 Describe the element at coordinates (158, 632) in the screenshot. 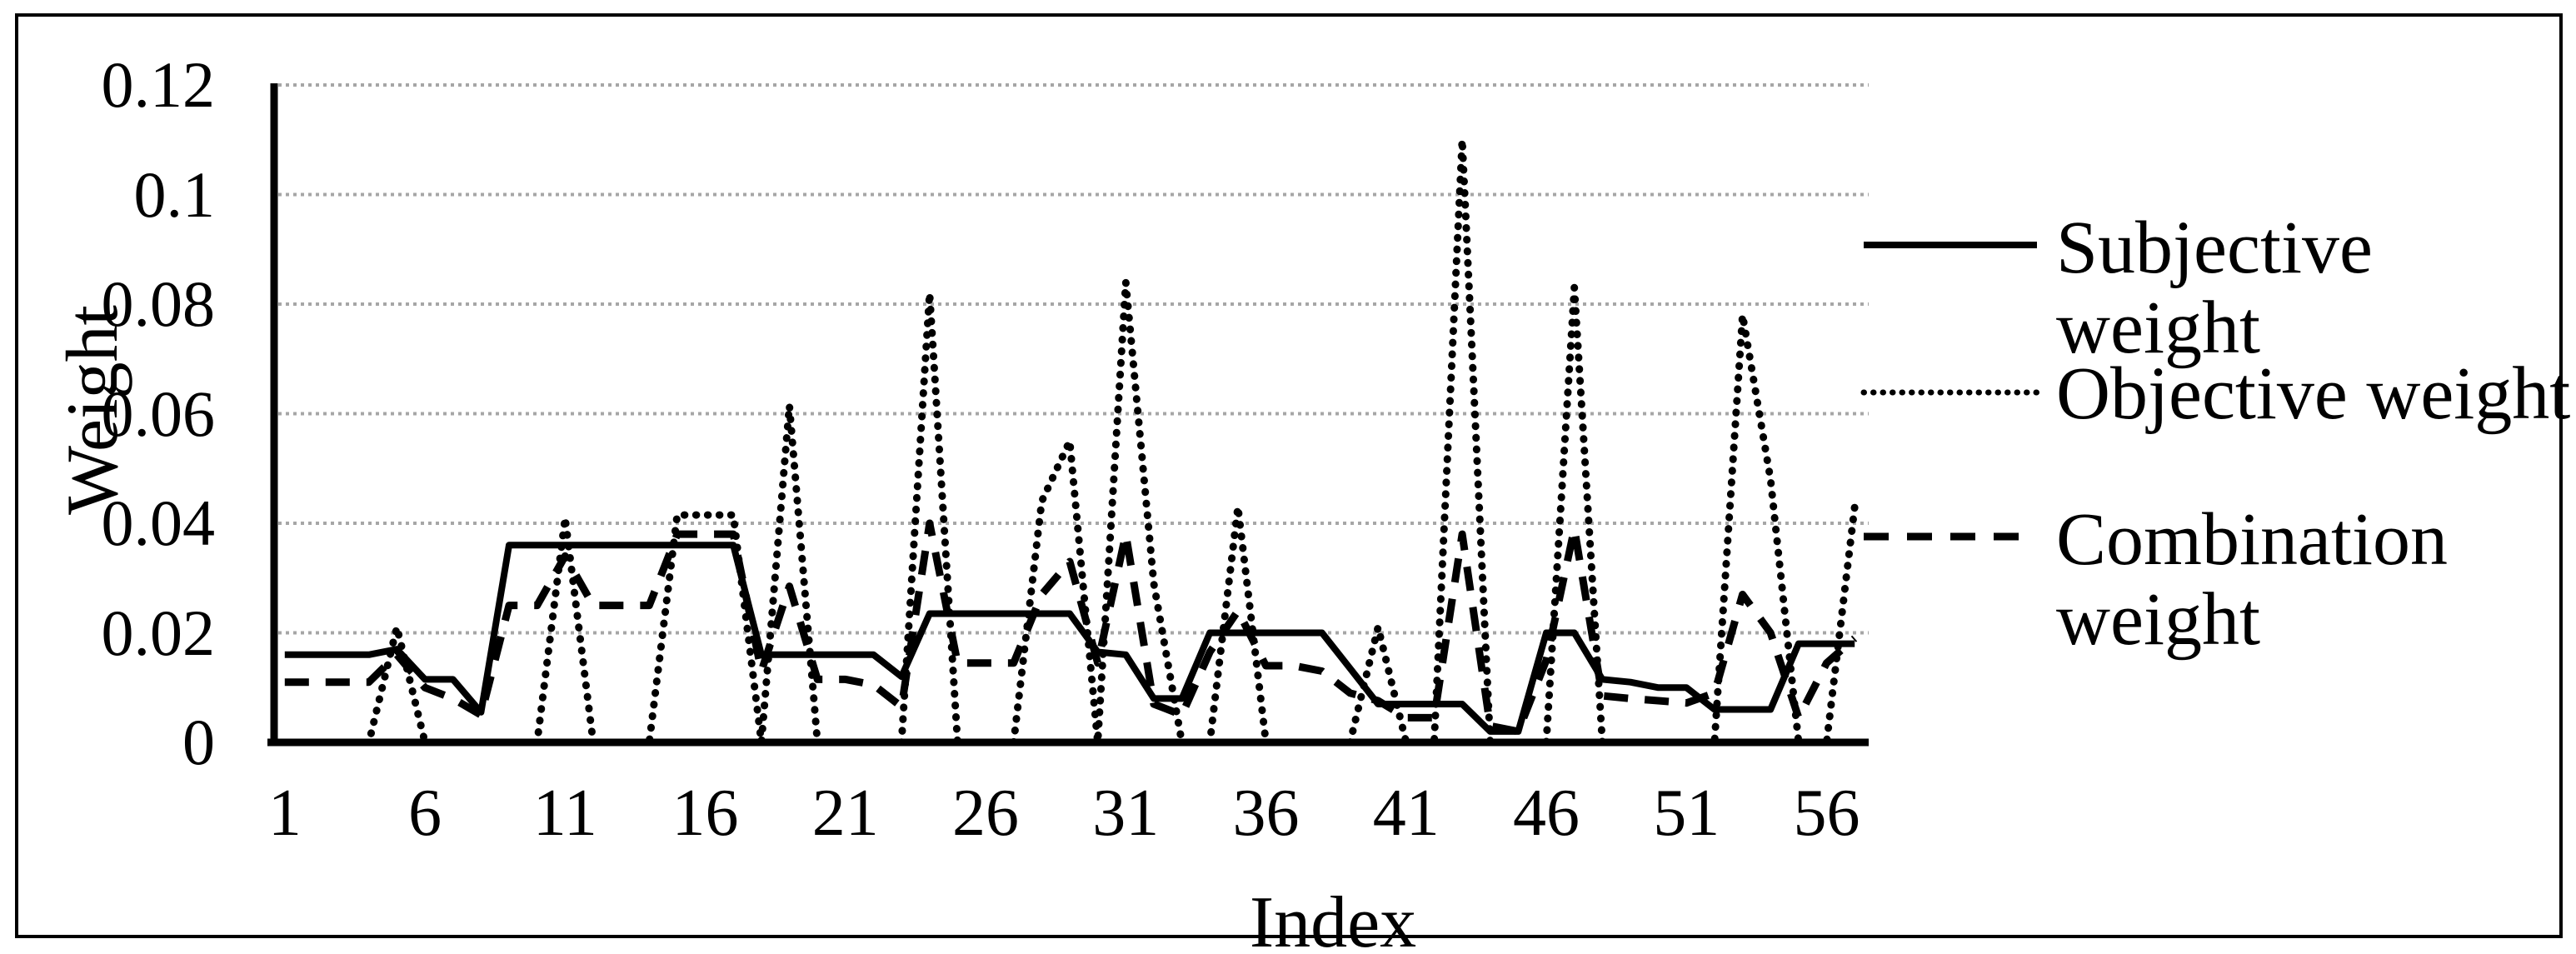

I see `y-tick-label-0.02: 0.02` at that location.